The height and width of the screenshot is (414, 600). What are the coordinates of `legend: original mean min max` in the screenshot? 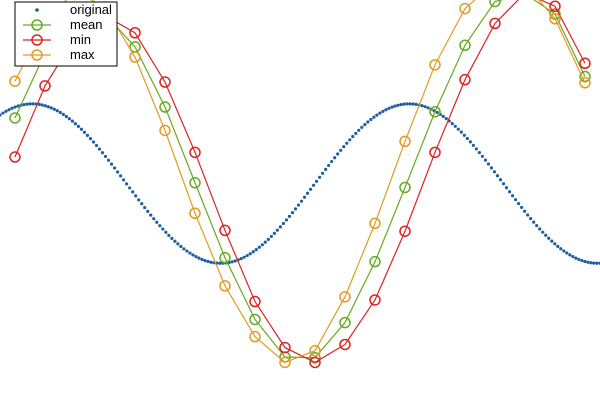 It's located at (66, 34).